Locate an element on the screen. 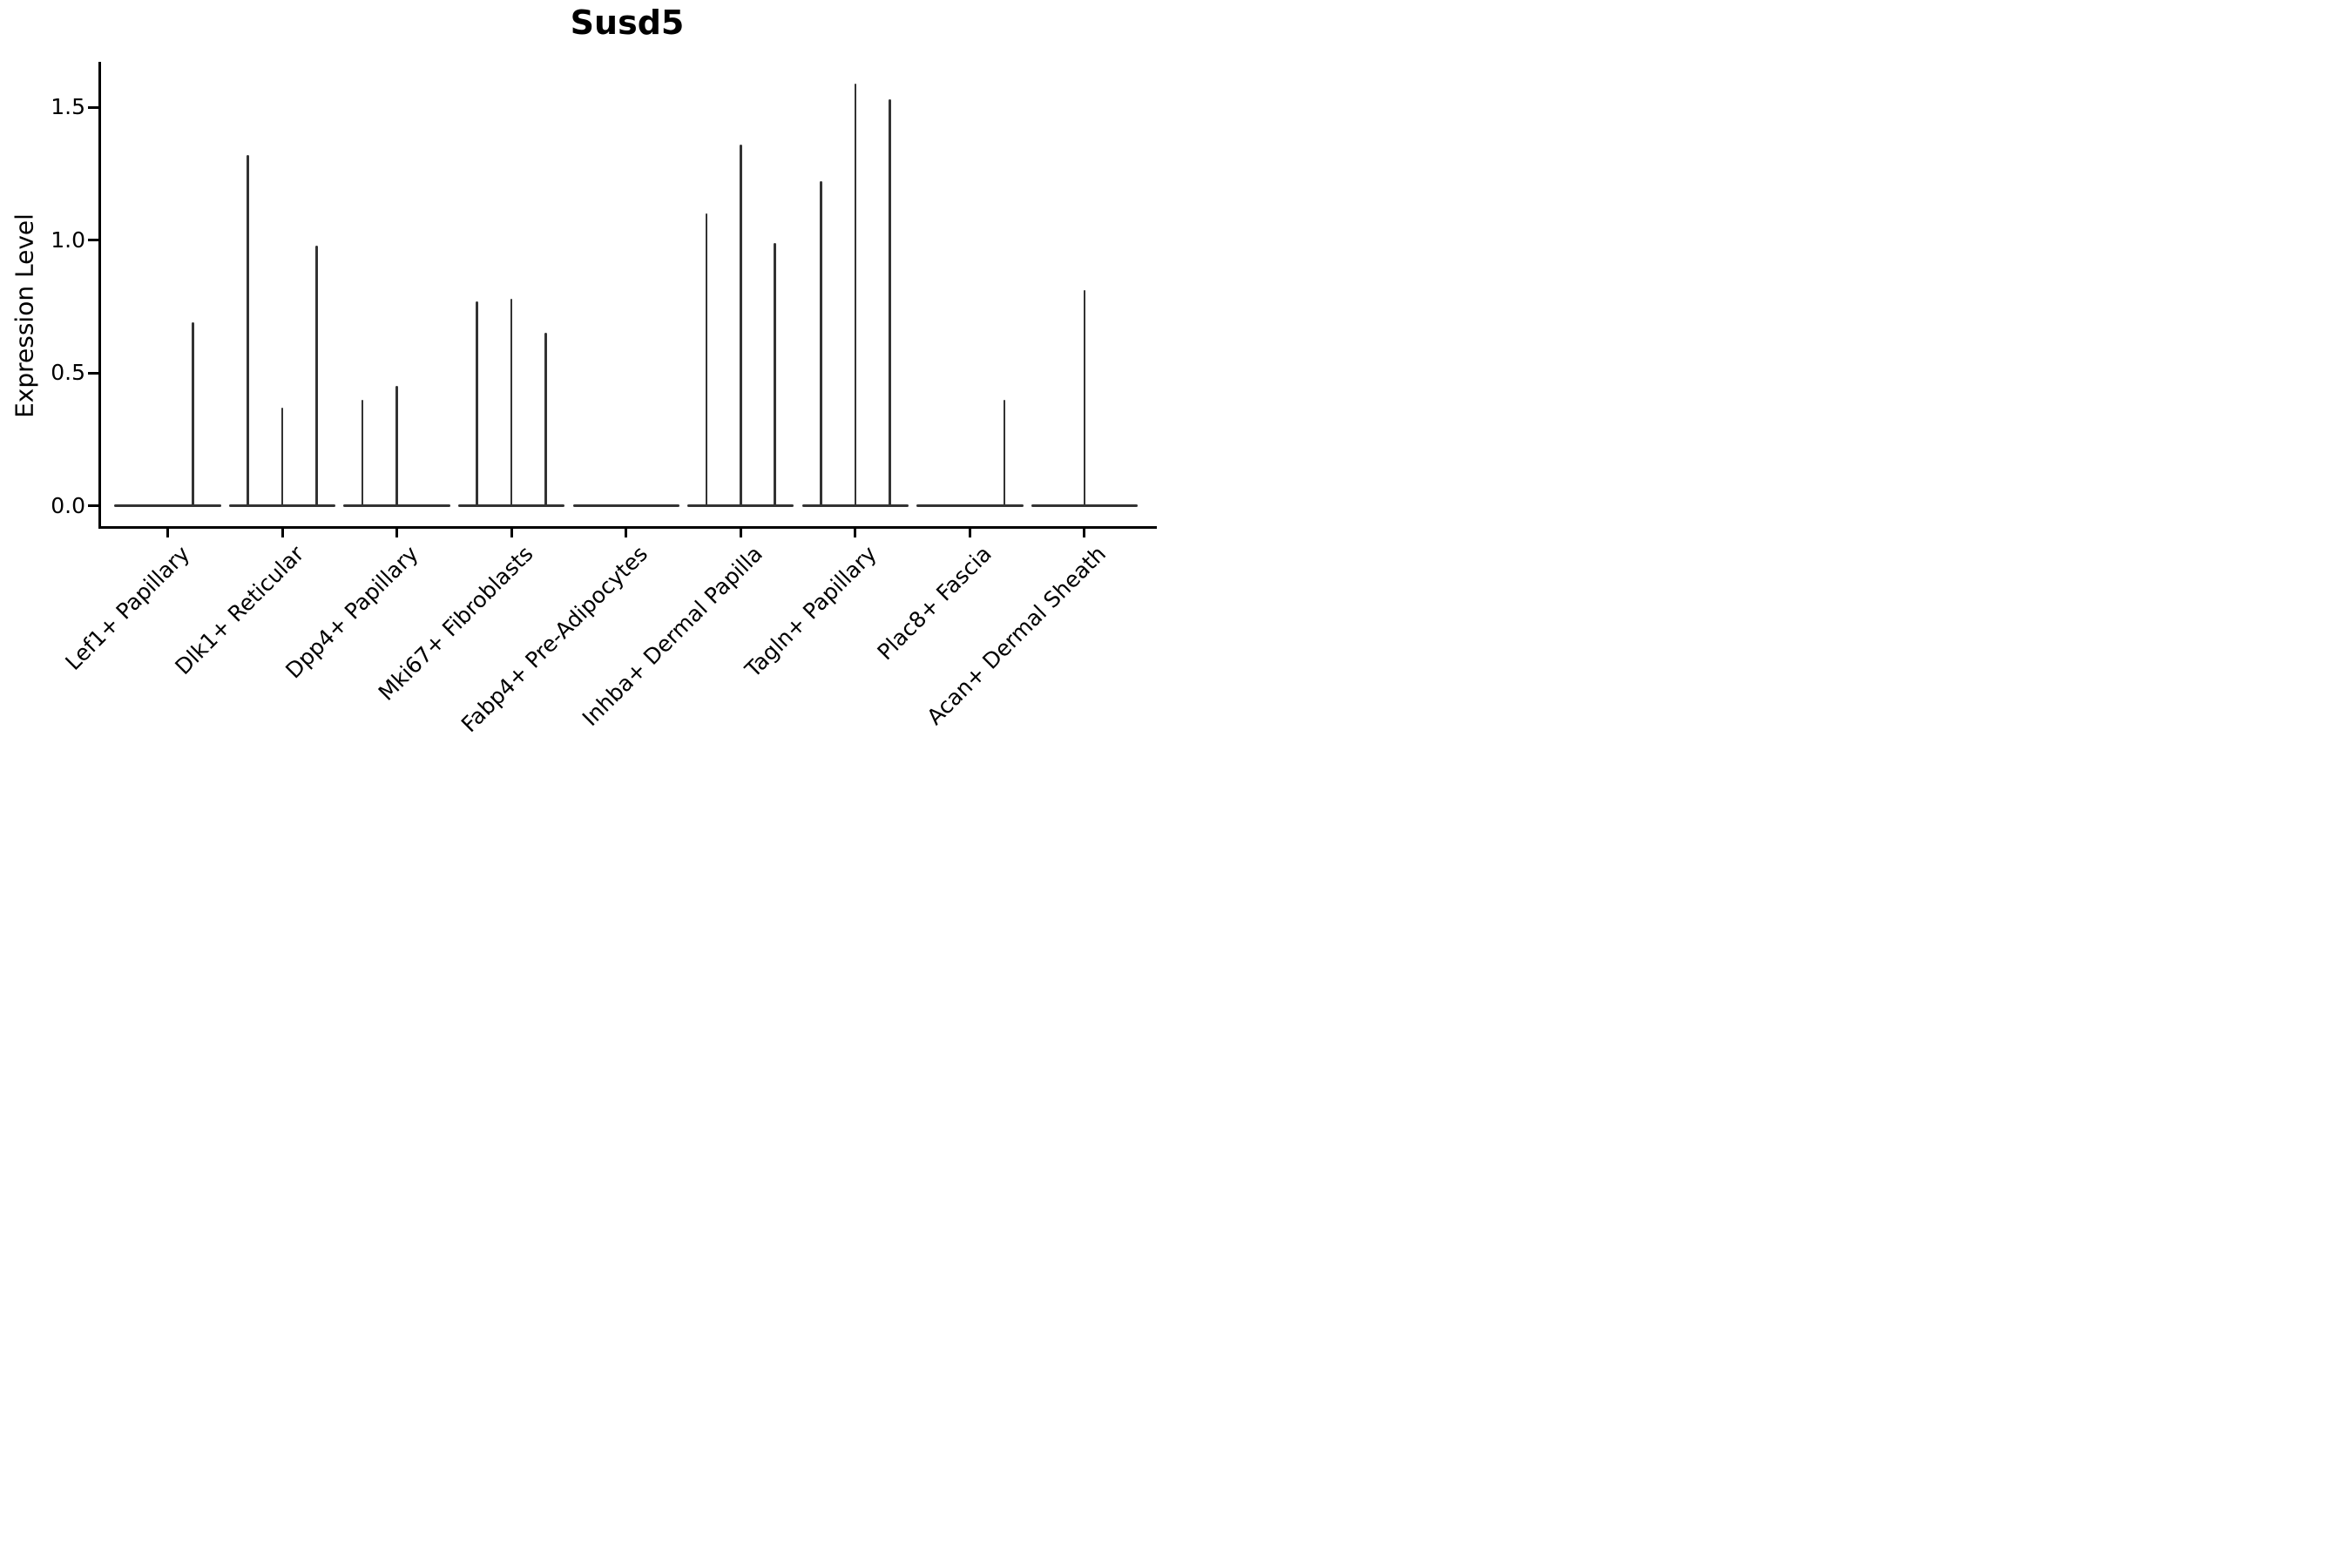 Image resolution: width=2352 pixels, height=1568 pixels. y-tick-label: 0.5 is located at coordinates (68, 373).